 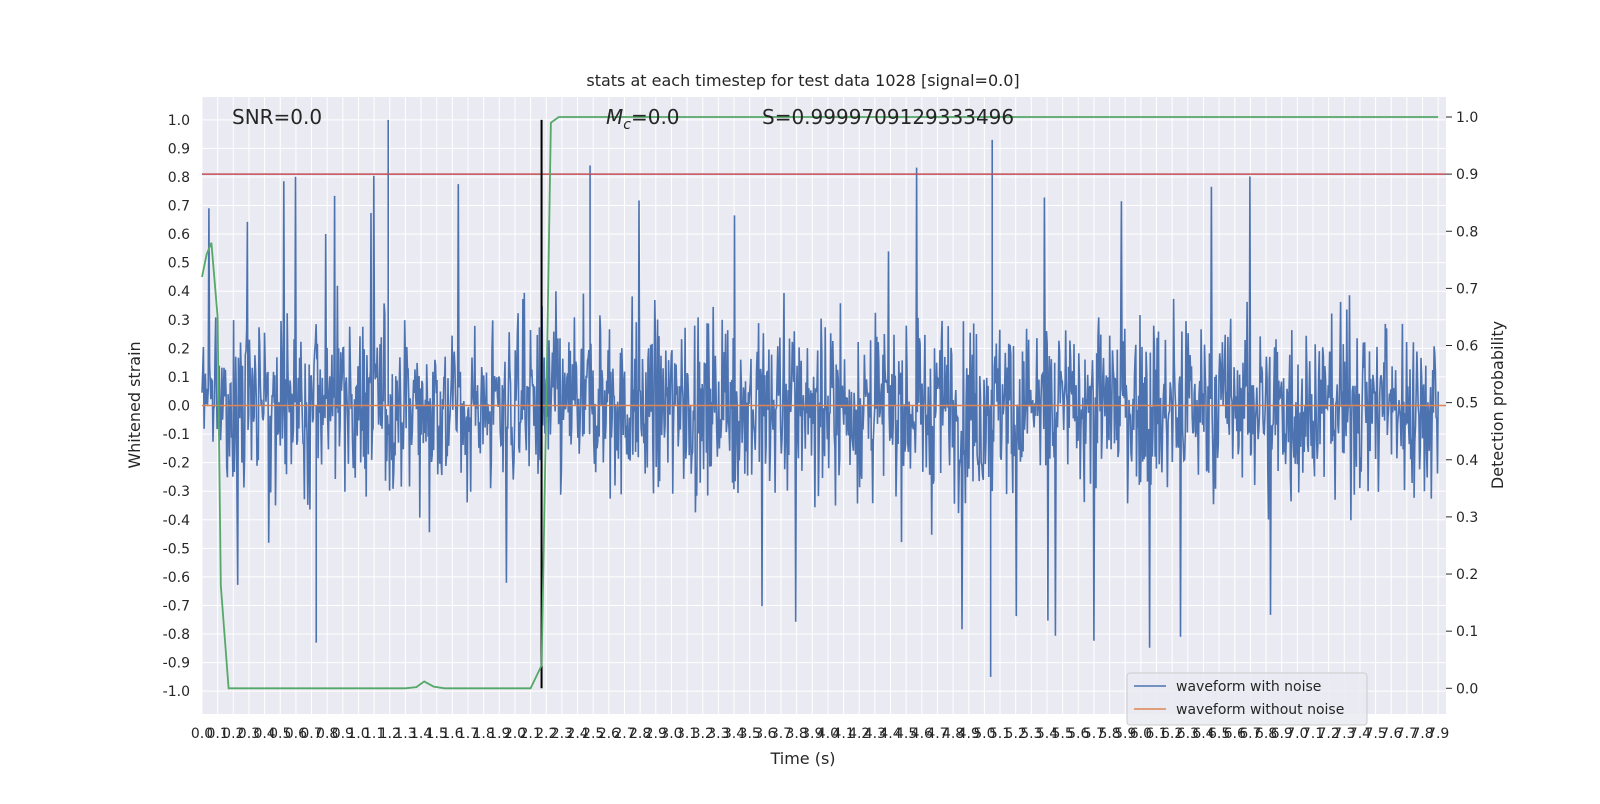 What do you see at coordinates (1248, 687) in the screenshot?
I see `legend-label-noise: waveform with noise` at bounding box center [1248, 687].